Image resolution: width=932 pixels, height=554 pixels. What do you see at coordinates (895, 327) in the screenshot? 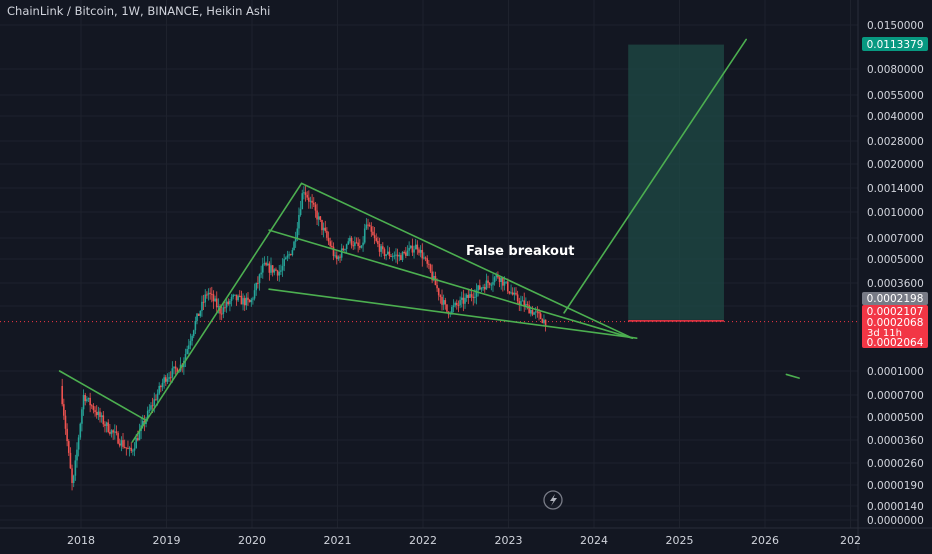
I see `price-label-current: 0.0002107 0.0002068 3d 11h 0.0002064` at bounding box center [895, 327].